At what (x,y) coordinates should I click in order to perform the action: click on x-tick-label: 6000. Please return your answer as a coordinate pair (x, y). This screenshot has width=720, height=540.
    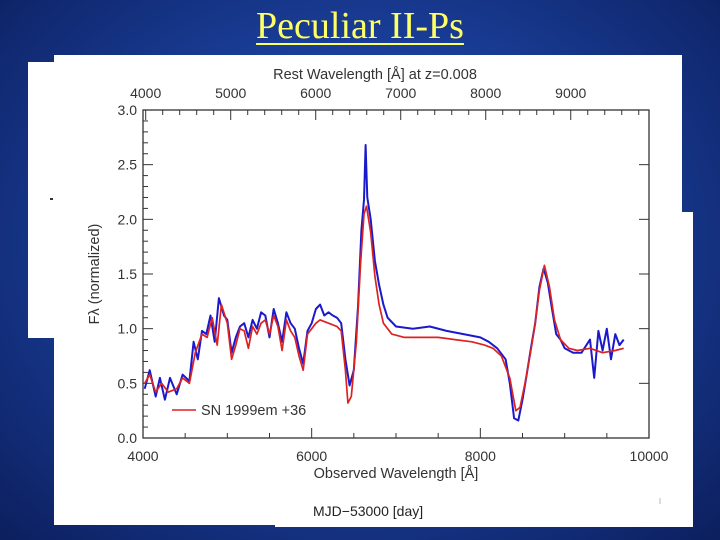
    Looking at the image, I should click on (311, 456).